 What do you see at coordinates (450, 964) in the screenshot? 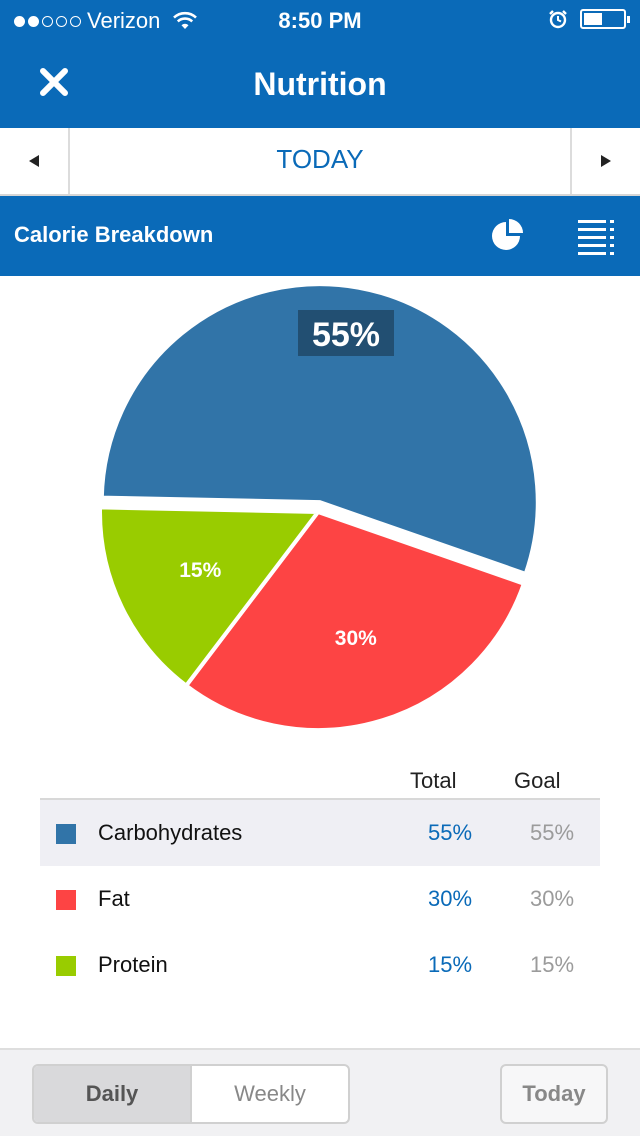
I see `row-total: 15%` at bounding box center [450, 964].